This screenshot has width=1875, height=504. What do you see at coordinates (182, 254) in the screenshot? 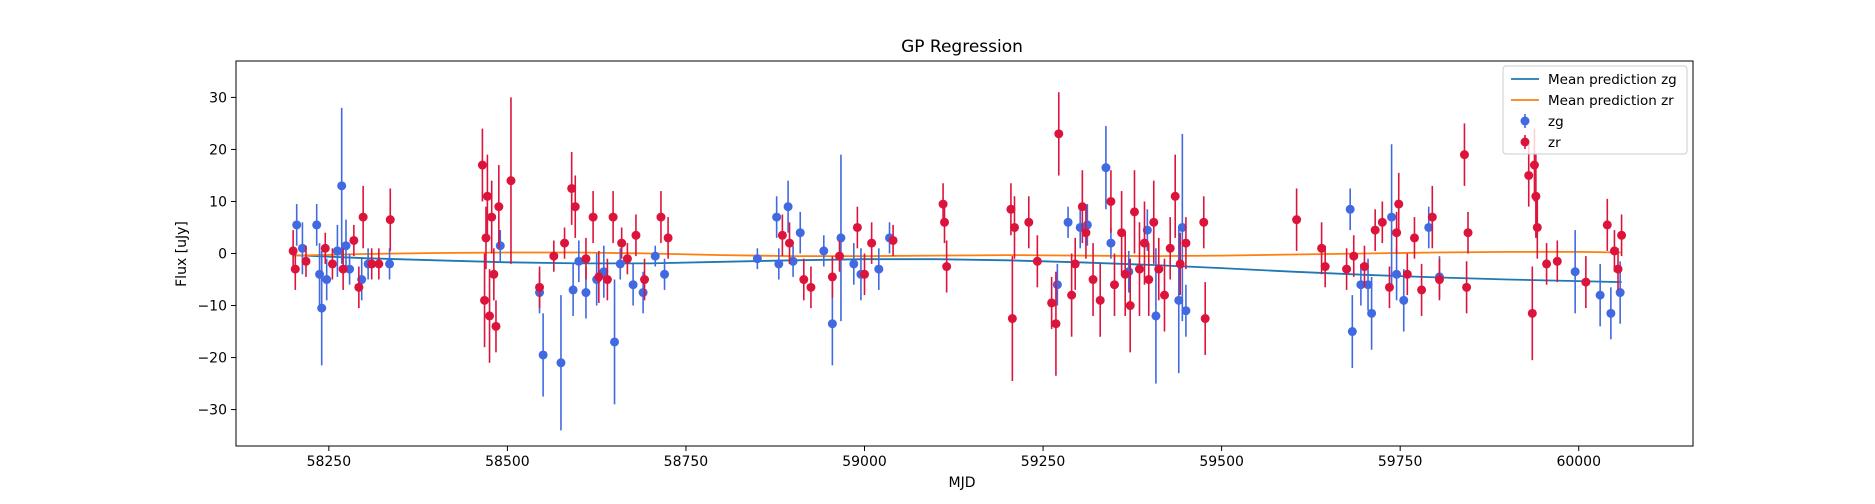
I see `y-axis-label: Flux [uJy]` at bounding box center [182, 254].